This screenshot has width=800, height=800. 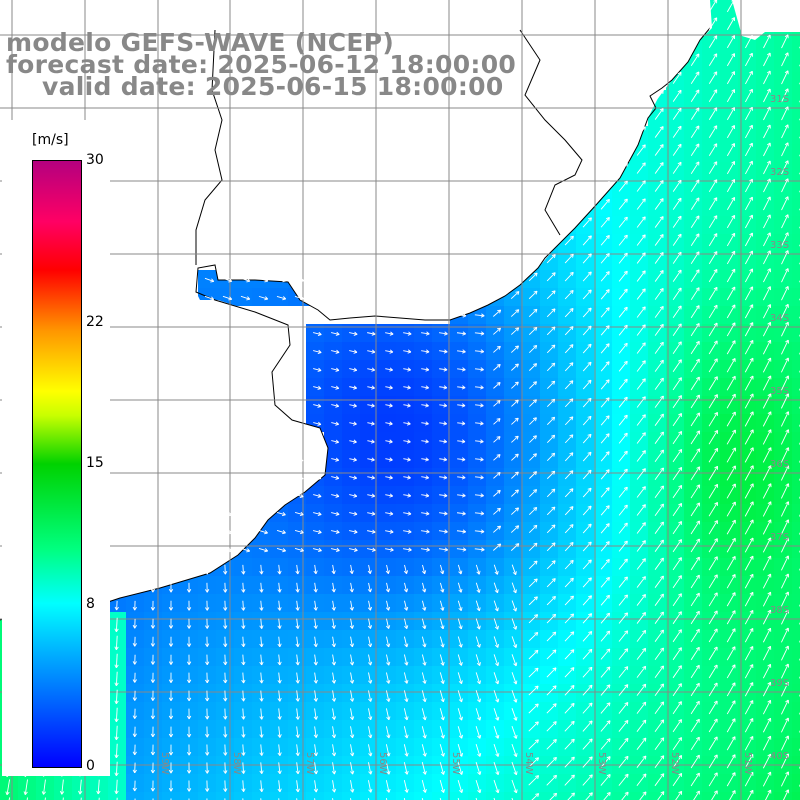 What do you see at coordinates (779, 537) in the screenshot?
I see `lat-label: 37S` at bounding box center [779, 537].